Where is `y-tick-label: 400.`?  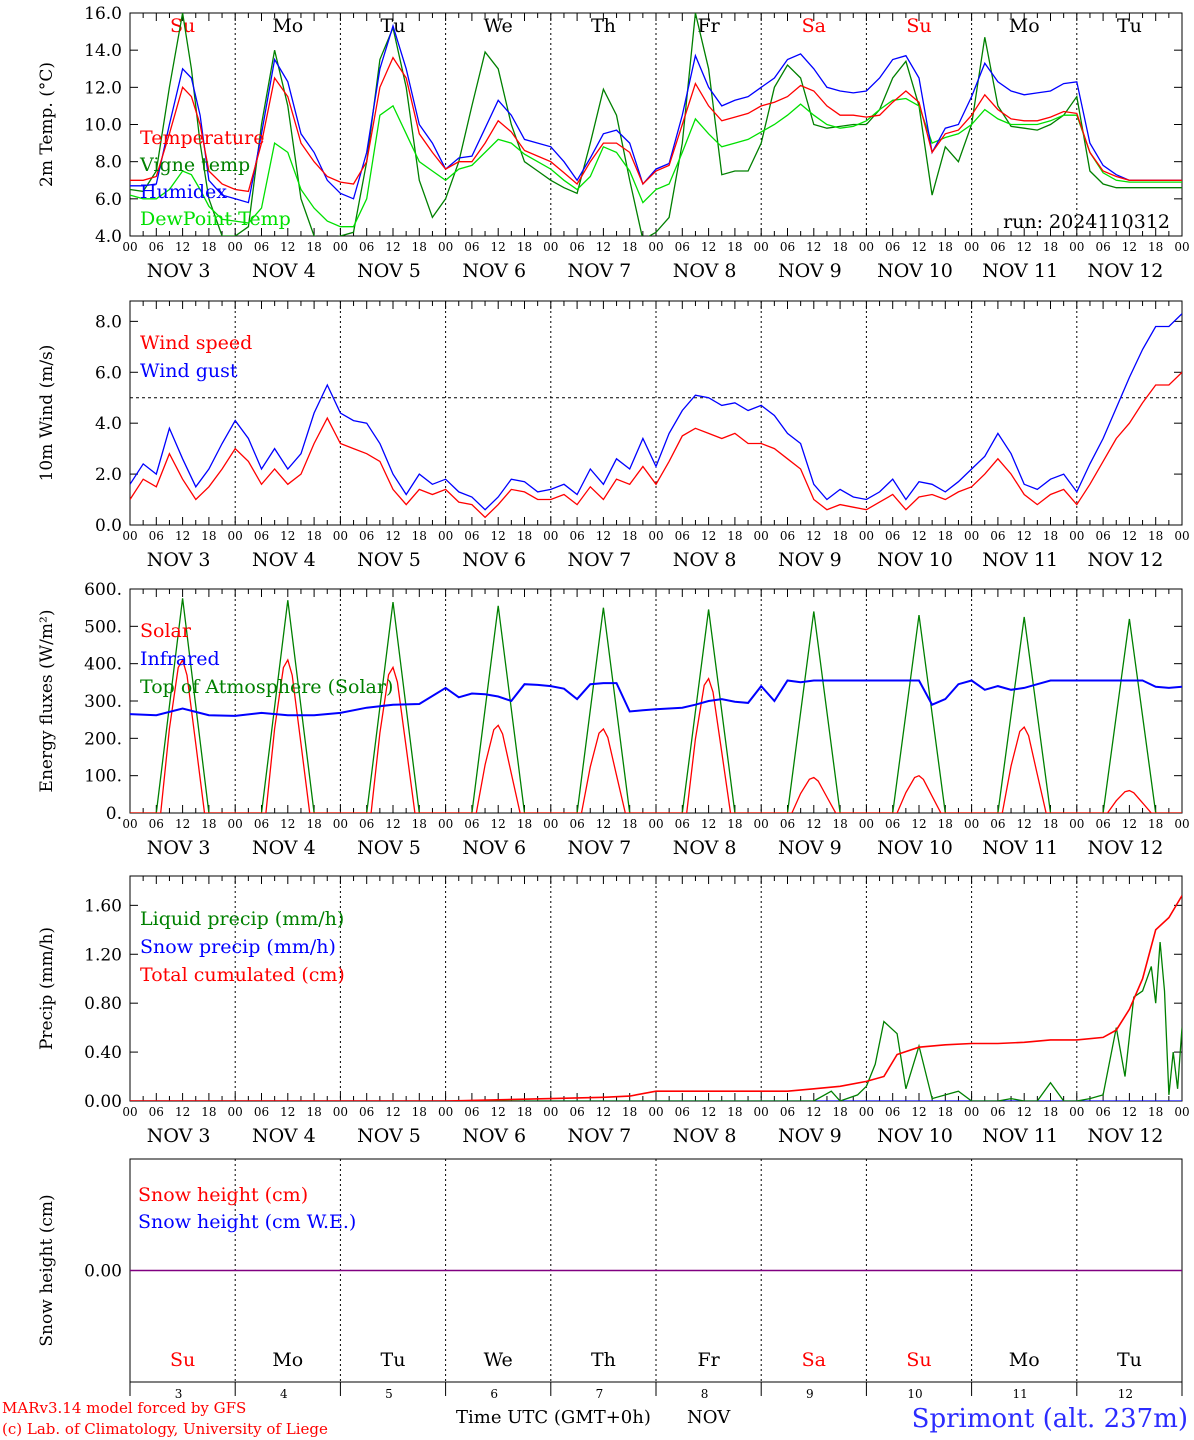 y-tick-label: 400. is located at coordinates (103, 665).